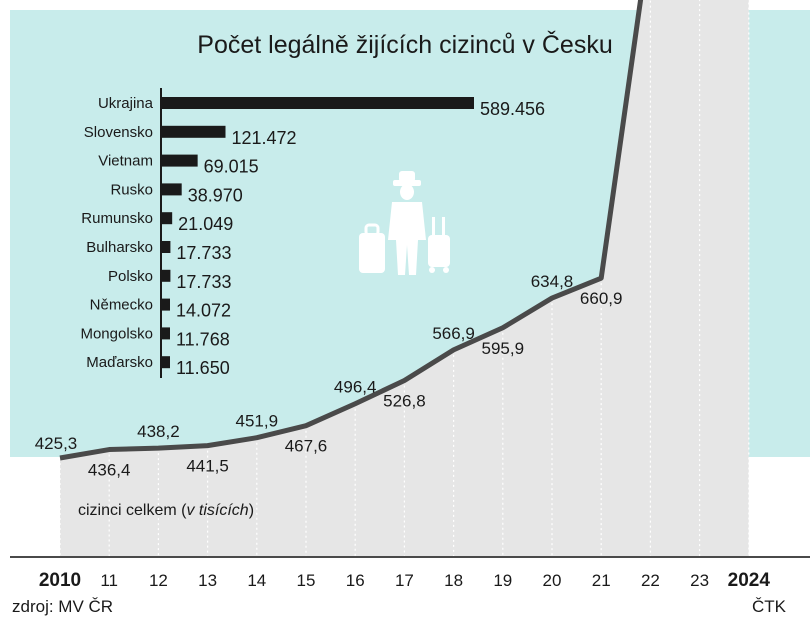 This screenshot has width=810, height=625. Describe the element at coordinates (404, 44) in the screenshot. I see `chart-title: Počet legálně žijících cizinců v Česku` at that location.